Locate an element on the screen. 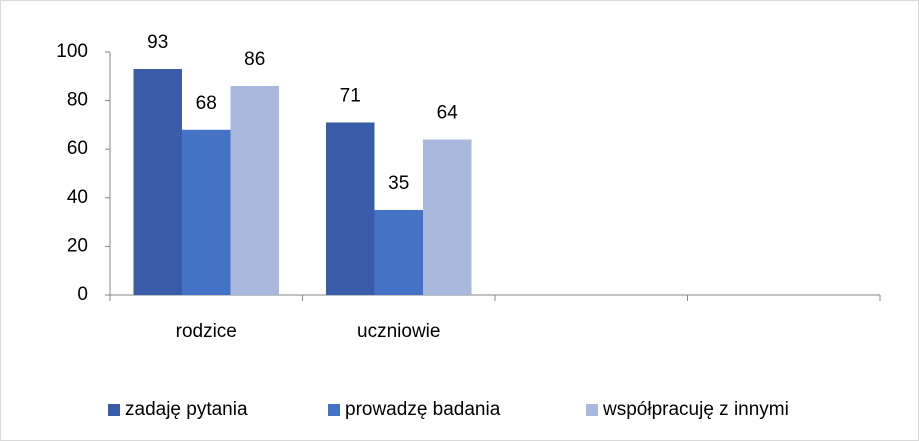  y-tick-label: 60 is located at coordinates (77, 148).